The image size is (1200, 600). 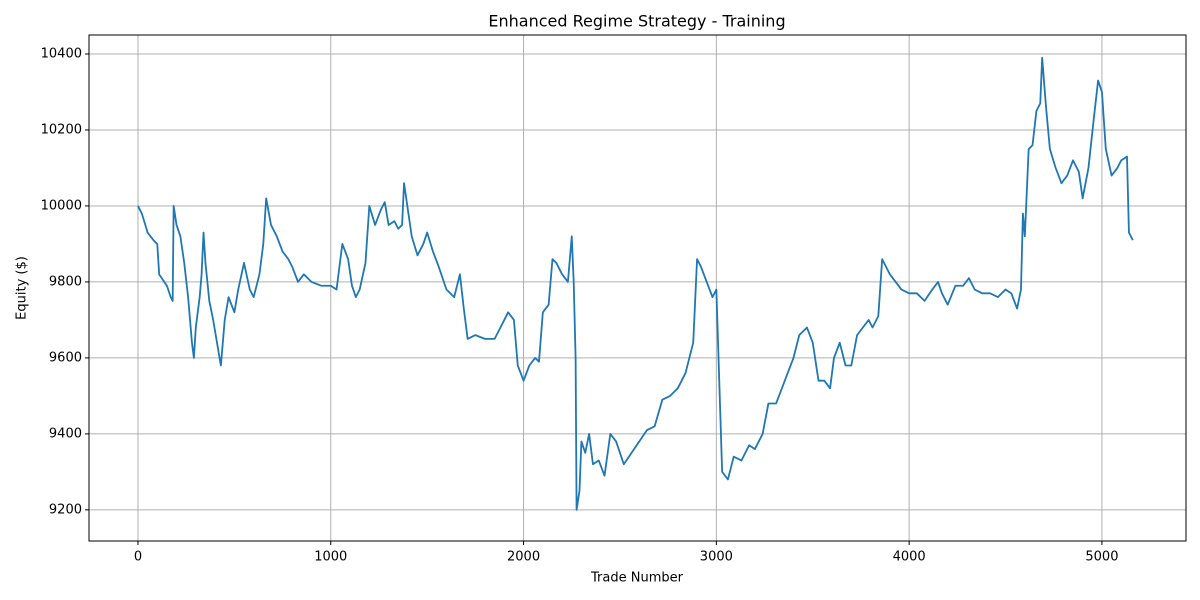 I want to click on x-tick-label: 1000, so click(x=330, y=557).